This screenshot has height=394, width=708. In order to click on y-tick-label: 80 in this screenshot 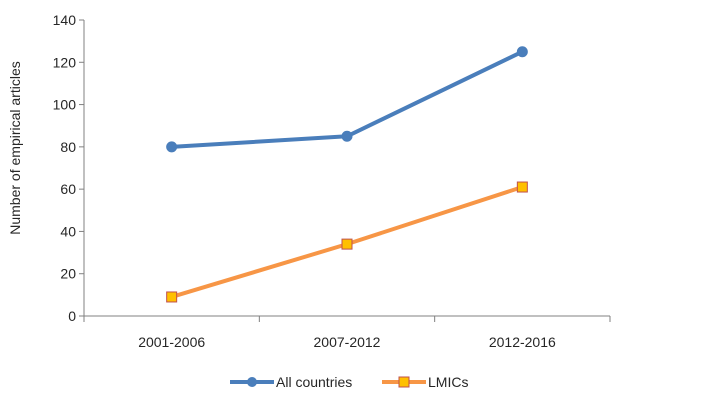, I will do `click(68, 147)`.